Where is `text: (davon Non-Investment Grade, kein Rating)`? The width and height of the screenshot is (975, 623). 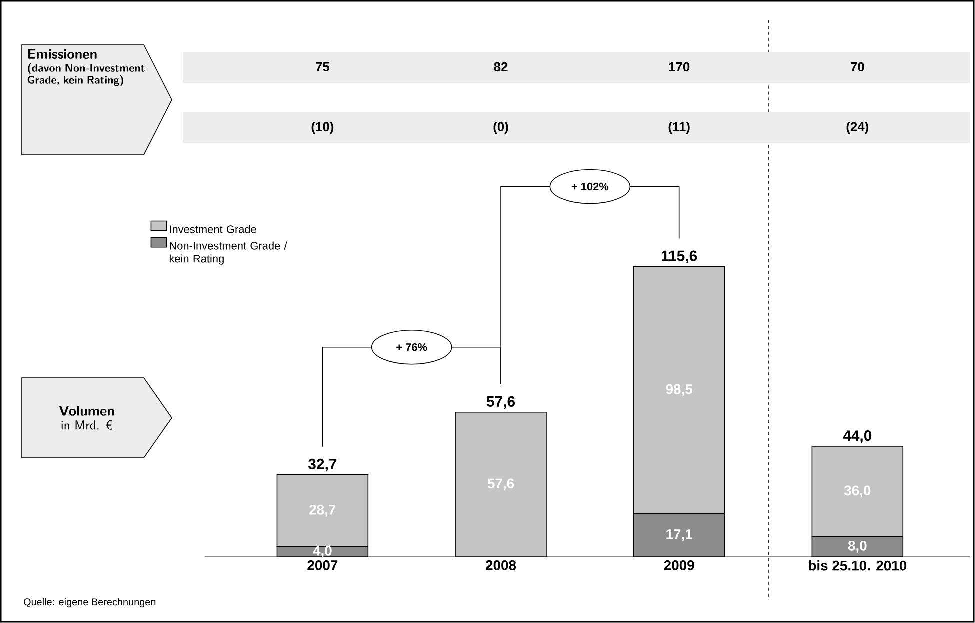 text: (davon Non-Investment Grade, kein Rating) is located at coordinates (86, 75).